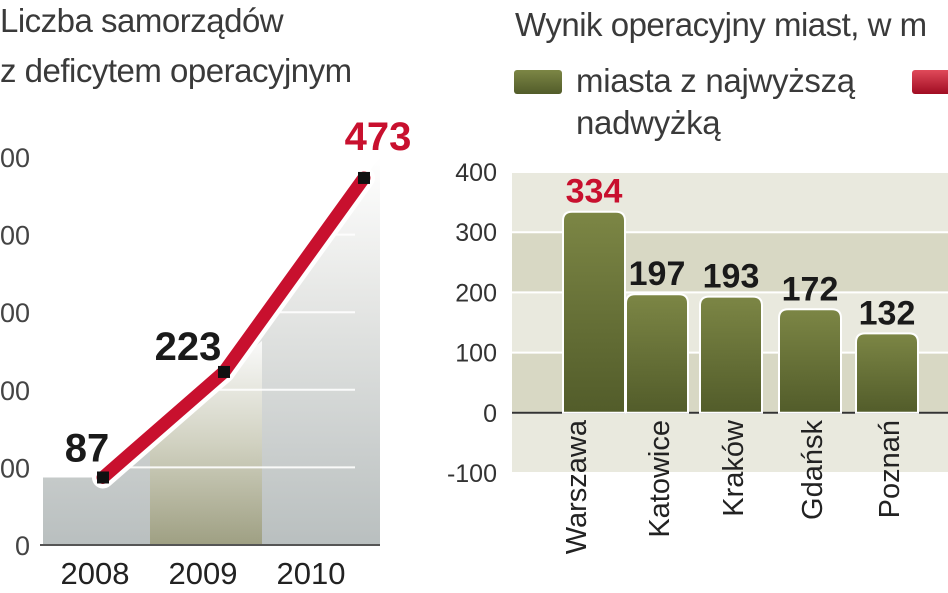 This screenshot has height=593, width=948. Describe the element at coordinates (715, 80) in the screenshot. I see `legend-label-line1: miasta z najwyższą` at that location.